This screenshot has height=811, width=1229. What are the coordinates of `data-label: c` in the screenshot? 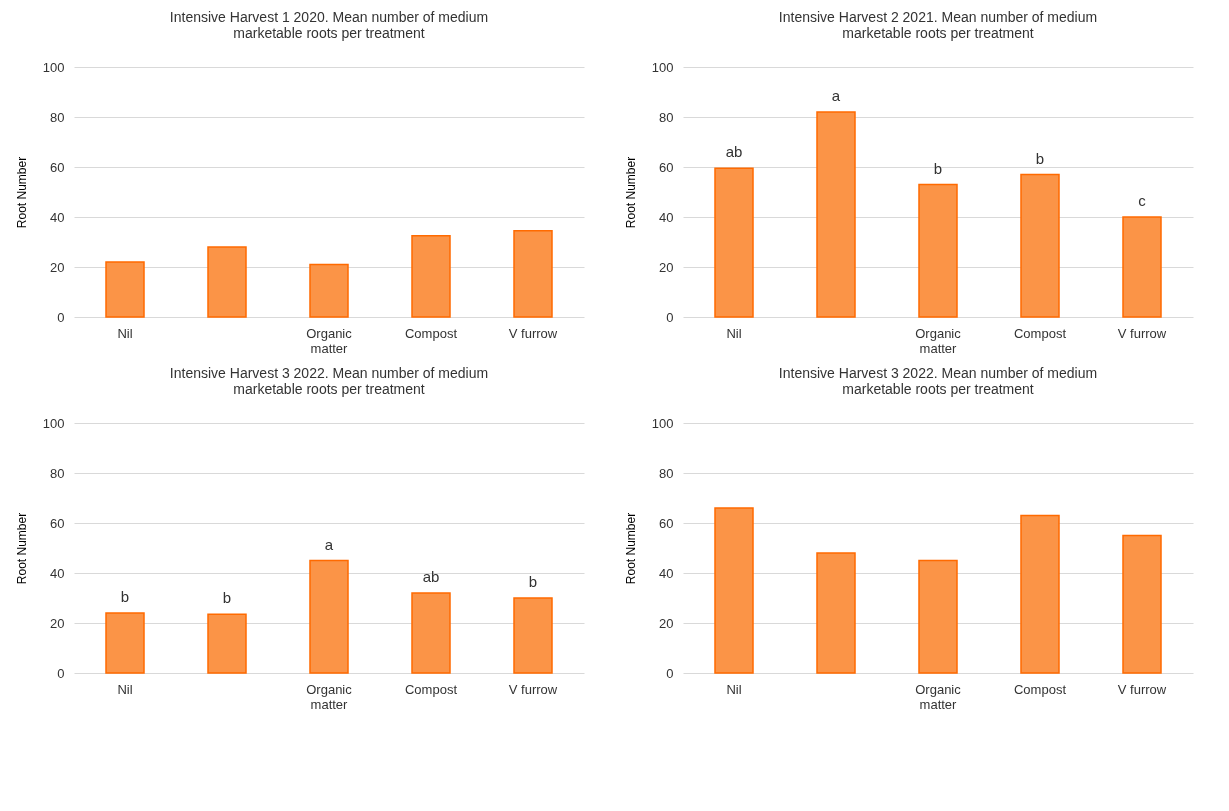 It's located at (1142, 200).